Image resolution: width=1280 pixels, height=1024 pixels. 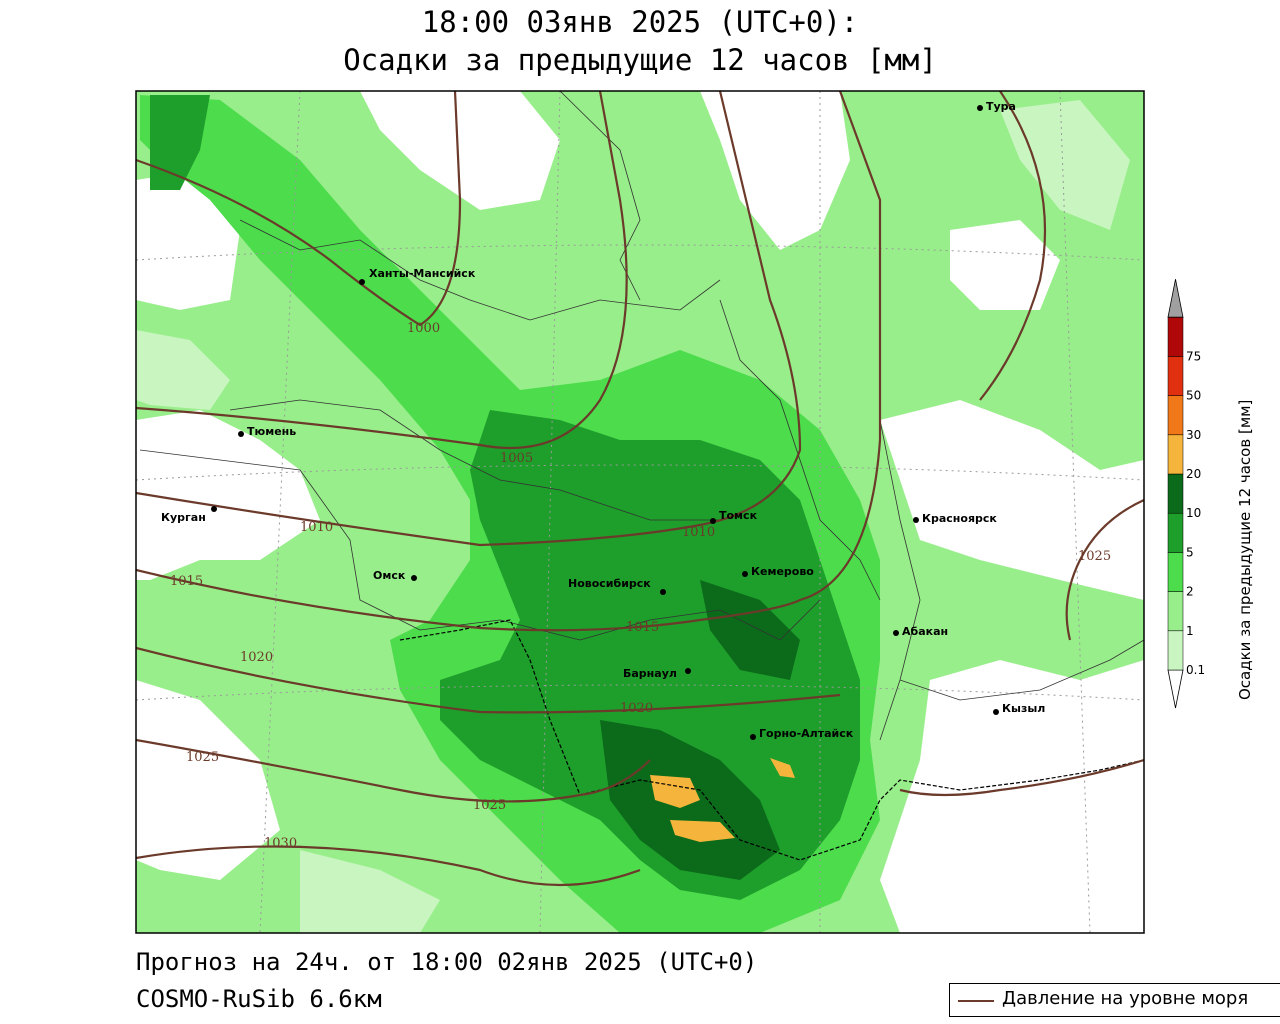 What do you see at coordinates (976, 1001) in the screenshot?
I see `pressure-line-swatch` at bounding box center [976, 1001].